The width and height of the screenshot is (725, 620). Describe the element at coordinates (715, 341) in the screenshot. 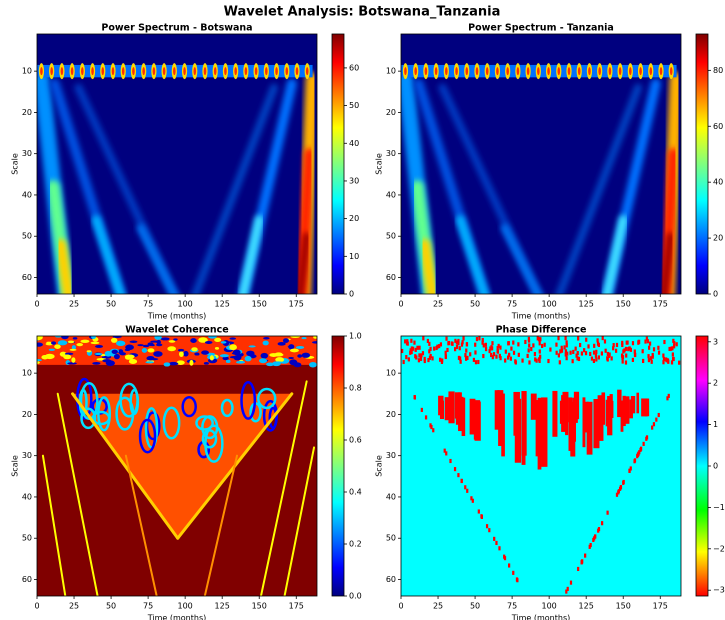

I see `colorbar-tick-label: 3` at that location.